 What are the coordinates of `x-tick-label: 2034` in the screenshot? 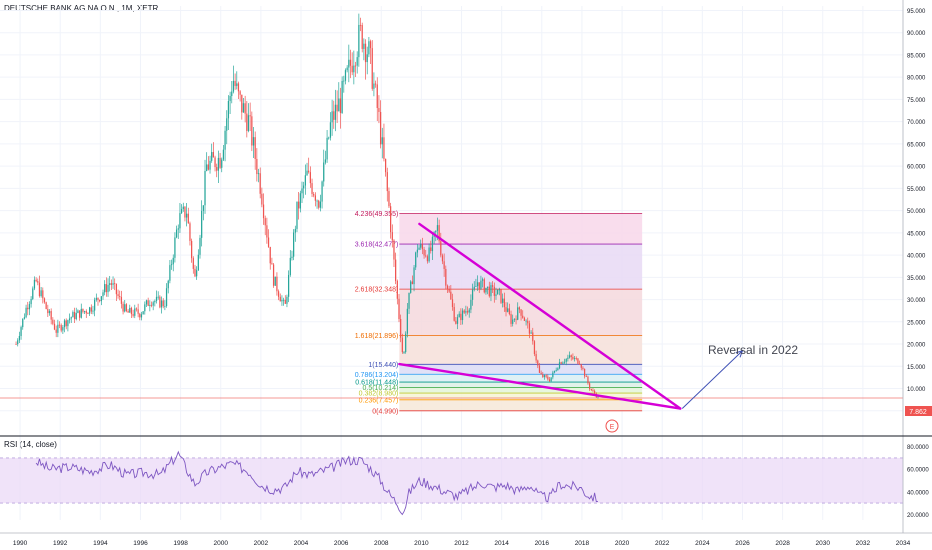 It's located at (903, 543).